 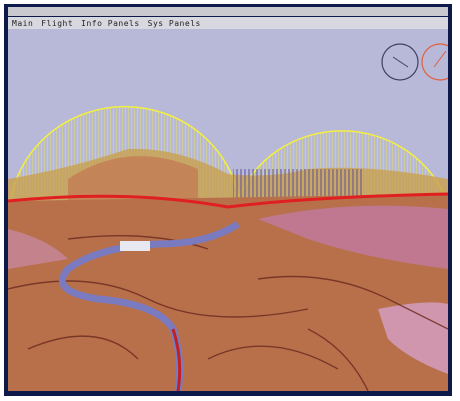 I want to click on horizon-line, so click(x=228, y=200).